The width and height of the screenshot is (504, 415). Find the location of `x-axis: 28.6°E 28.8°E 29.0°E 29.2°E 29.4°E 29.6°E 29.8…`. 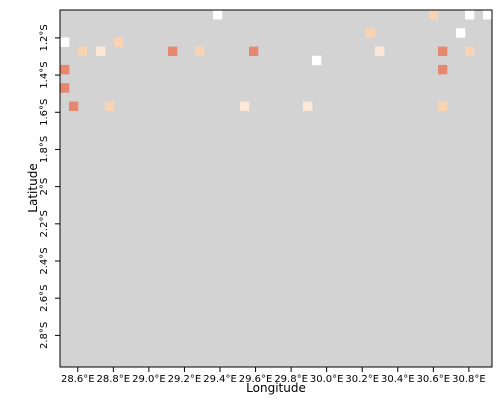

x-axis: 28.6°E 28.8°E 29.0°E 29.2°E 29.4°E 29.6°E 29.8… is located at coordinates (273, 376).